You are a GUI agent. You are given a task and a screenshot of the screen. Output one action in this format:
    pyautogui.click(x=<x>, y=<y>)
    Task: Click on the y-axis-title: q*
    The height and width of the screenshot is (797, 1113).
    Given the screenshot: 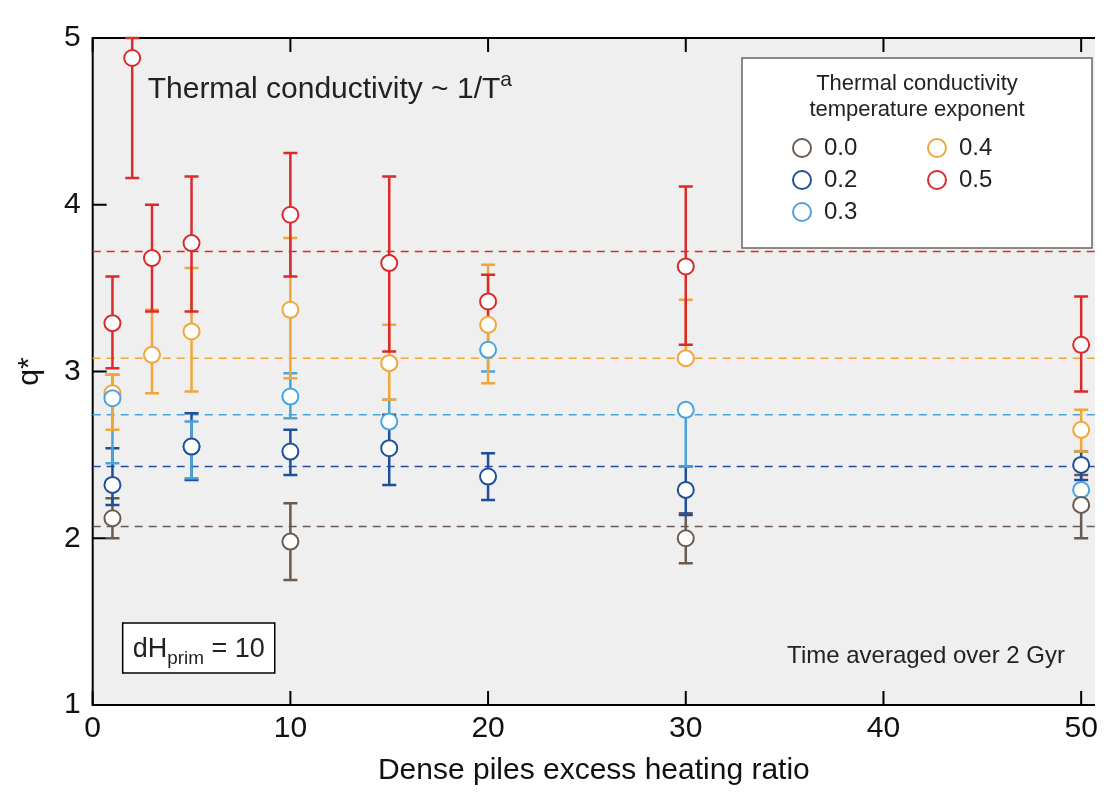 What is the action you would take?
    pyautogui.click(x=28, y=371)
    